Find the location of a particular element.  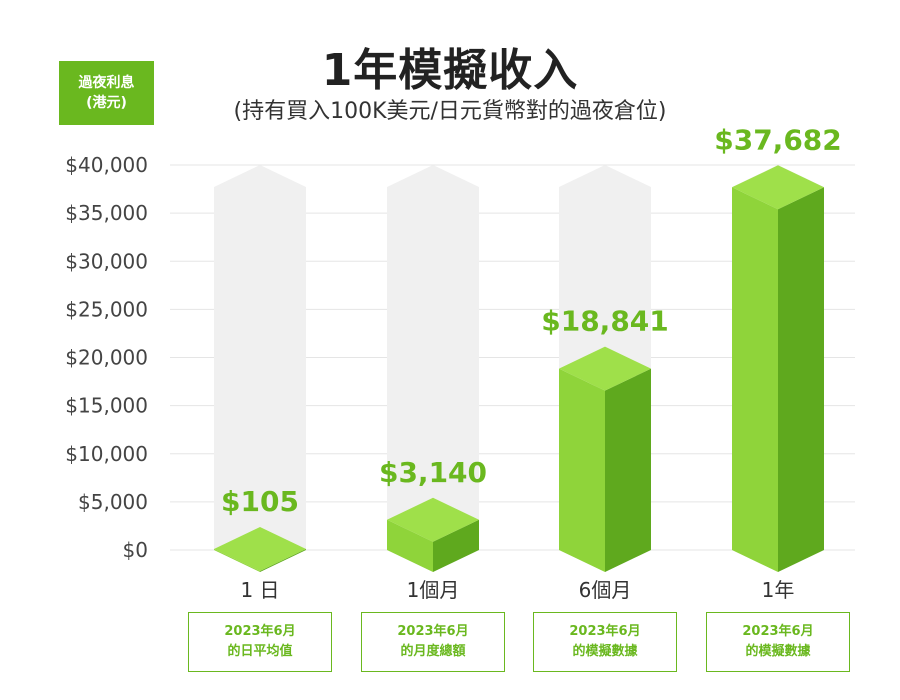

y-tick-label: $0 is located at coordinates (135, 550).